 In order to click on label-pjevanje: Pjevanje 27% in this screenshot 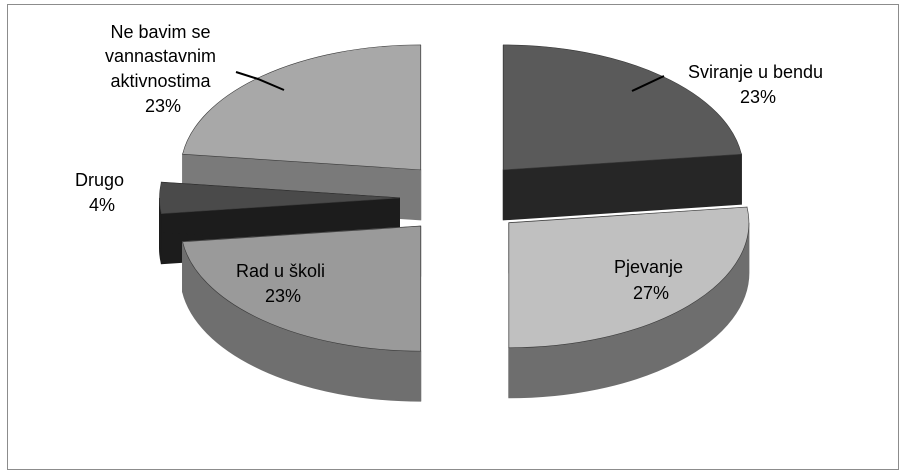, I will do `click(651, 280)`.